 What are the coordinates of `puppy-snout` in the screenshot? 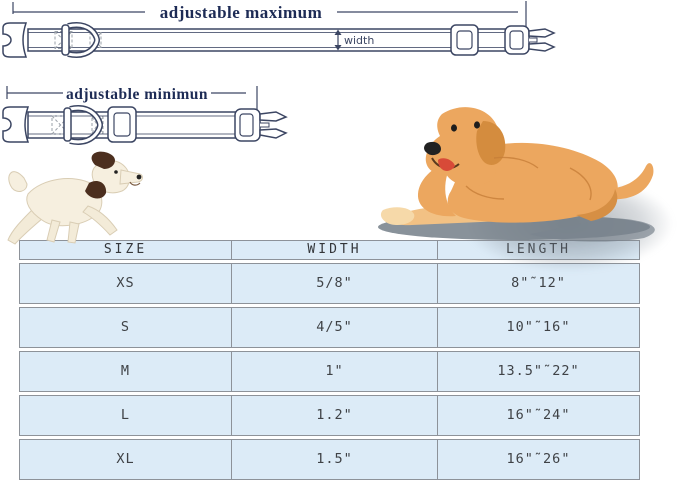 It's located at (131, 177).